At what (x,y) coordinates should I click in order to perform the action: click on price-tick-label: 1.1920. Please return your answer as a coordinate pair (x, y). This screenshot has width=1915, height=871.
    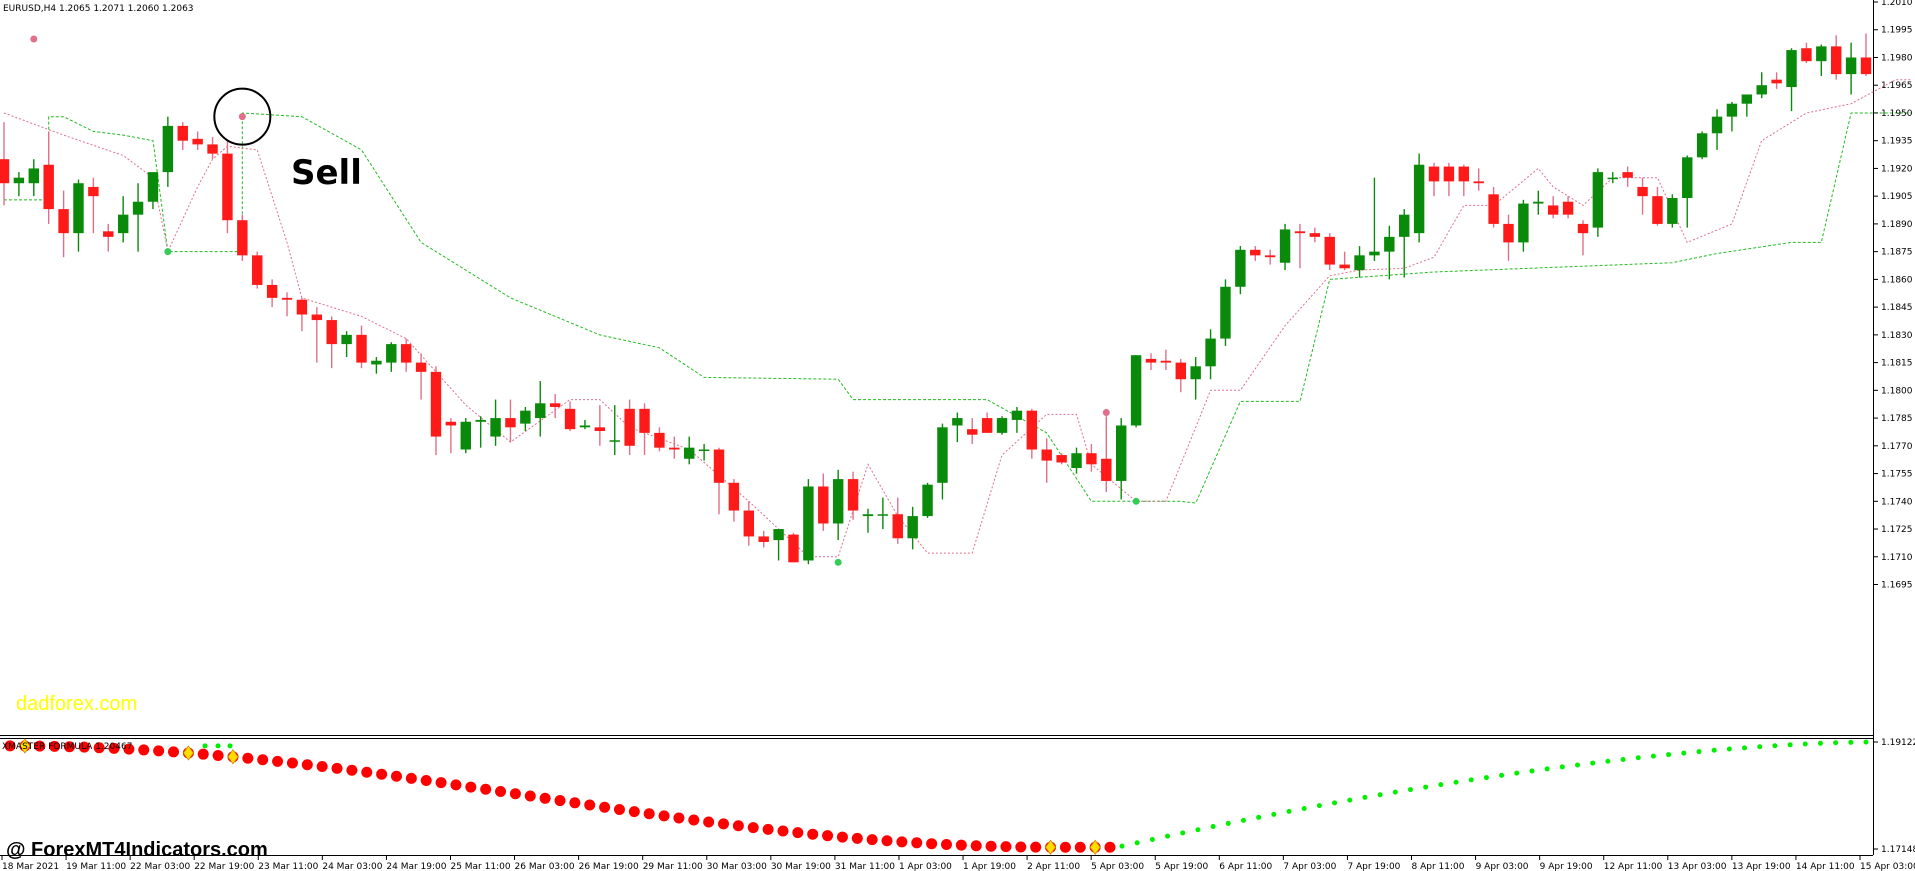
    Looking at the image, I should click on (1897, 169).